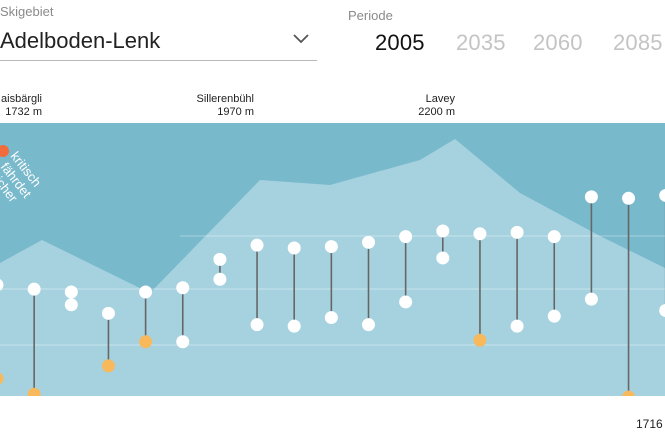 This screenshot has height=437, width=665. I want to click on ski-area-label: Skigebiet, so click(27, 11).